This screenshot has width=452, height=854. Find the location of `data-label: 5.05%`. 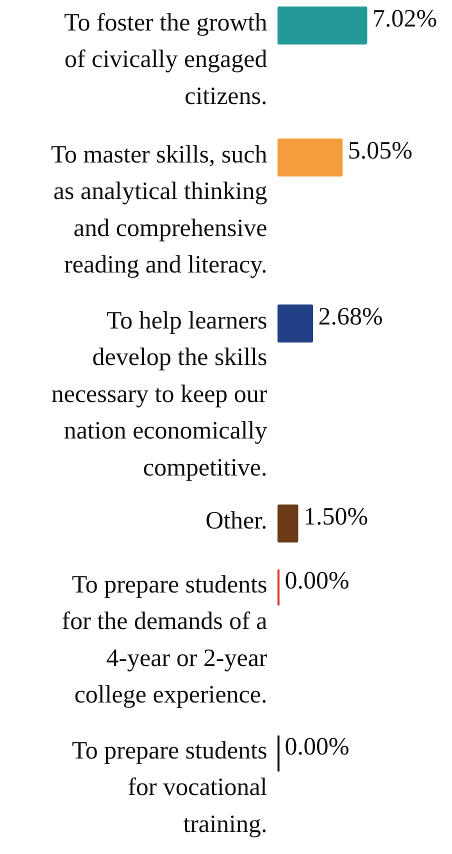

data-label: 5.05% is located at coordinates (380, 151).